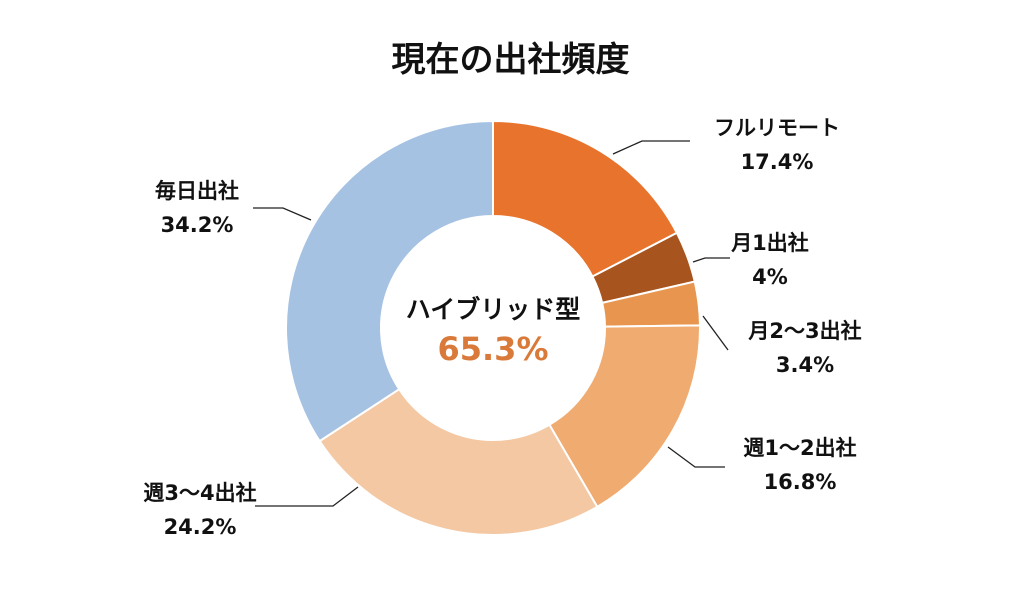  I want to click on center-value: 65.3%, so click(493, 349).